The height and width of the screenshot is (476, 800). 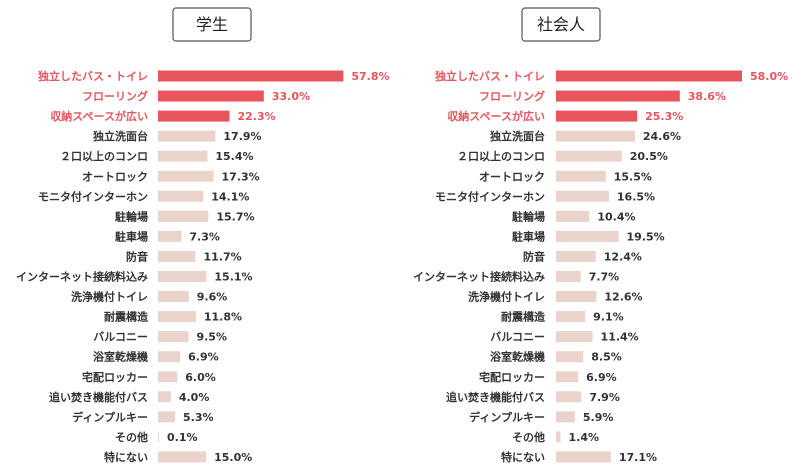 What do you see at coordinates (242, 136) in the screenshot?
I see `value-label-student: 17.9%` at bounding box center [242, 136].